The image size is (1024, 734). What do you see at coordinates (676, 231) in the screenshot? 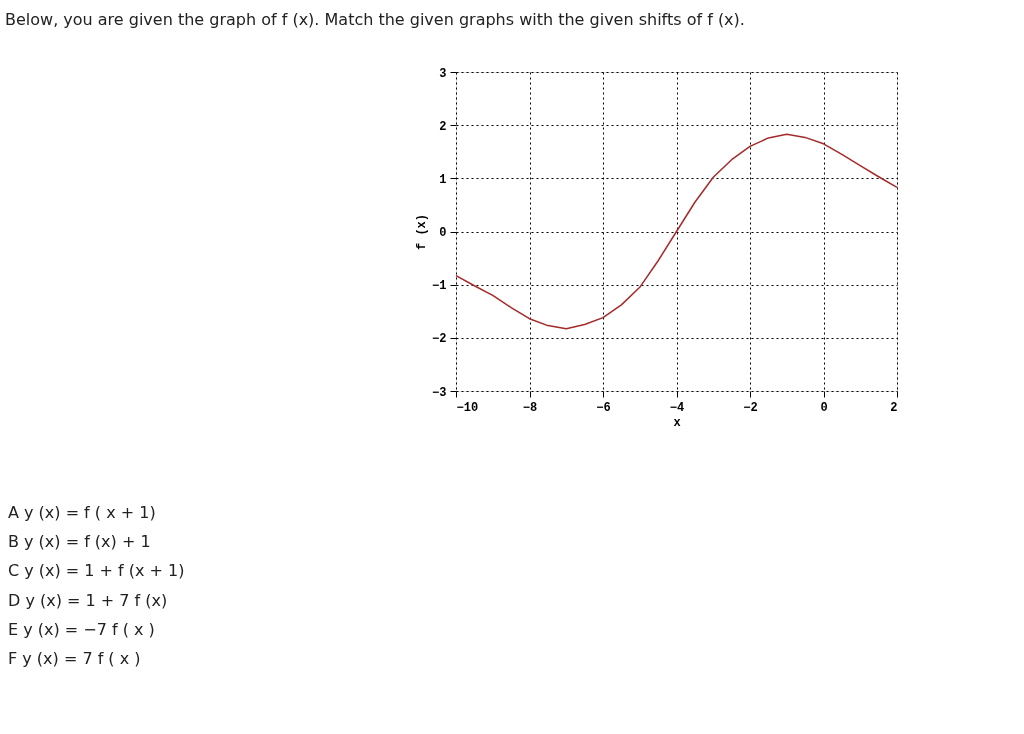
I see `line-series` at bounding box center [676, 231].